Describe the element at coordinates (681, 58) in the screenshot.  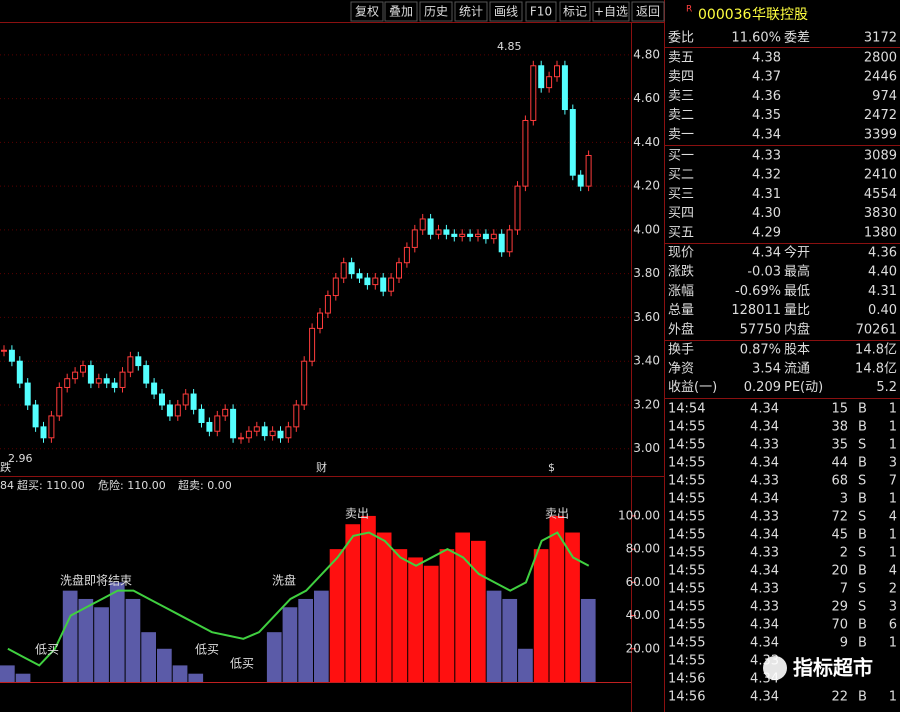
I see `label: 卖五` at that location.